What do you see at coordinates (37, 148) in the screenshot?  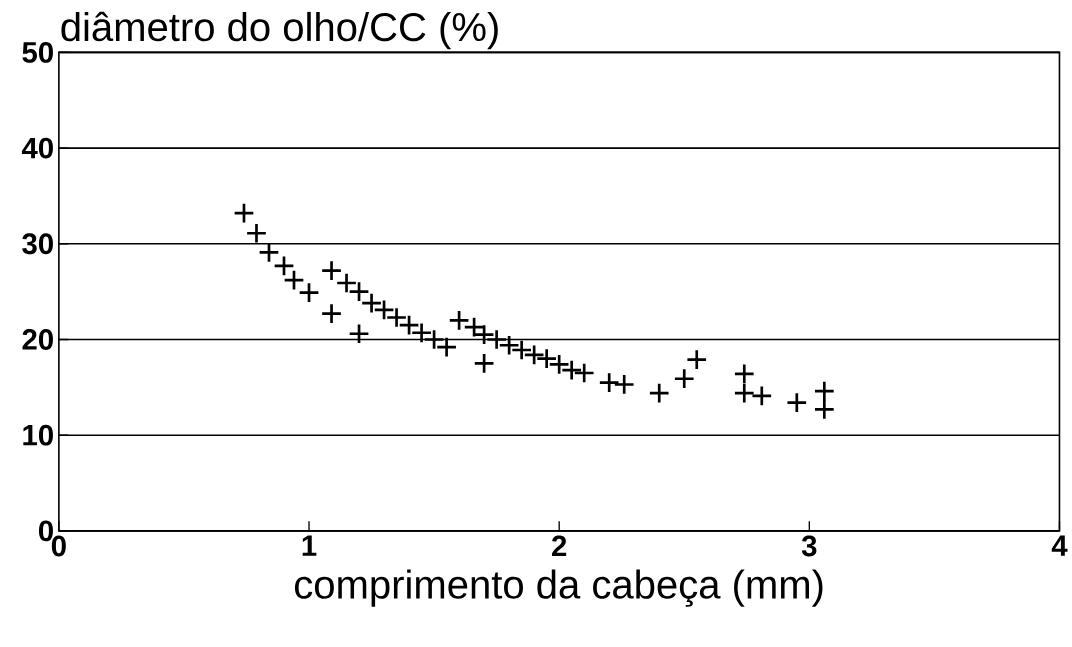 I see `y-tick-label: 40` at bounding box center [37, 148].